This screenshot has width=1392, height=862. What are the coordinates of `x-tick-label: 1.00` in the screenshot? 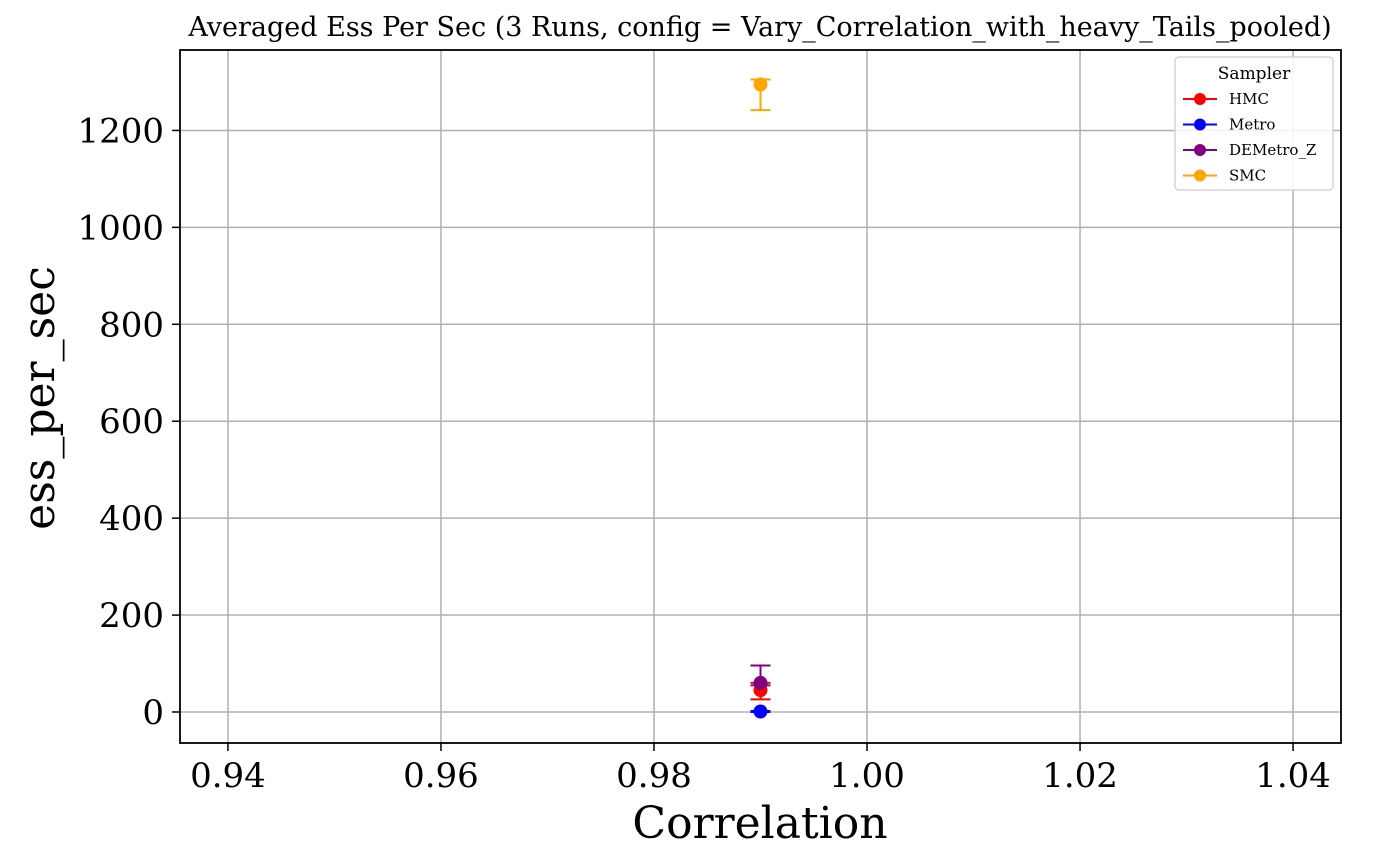 It's located at (867, 776).